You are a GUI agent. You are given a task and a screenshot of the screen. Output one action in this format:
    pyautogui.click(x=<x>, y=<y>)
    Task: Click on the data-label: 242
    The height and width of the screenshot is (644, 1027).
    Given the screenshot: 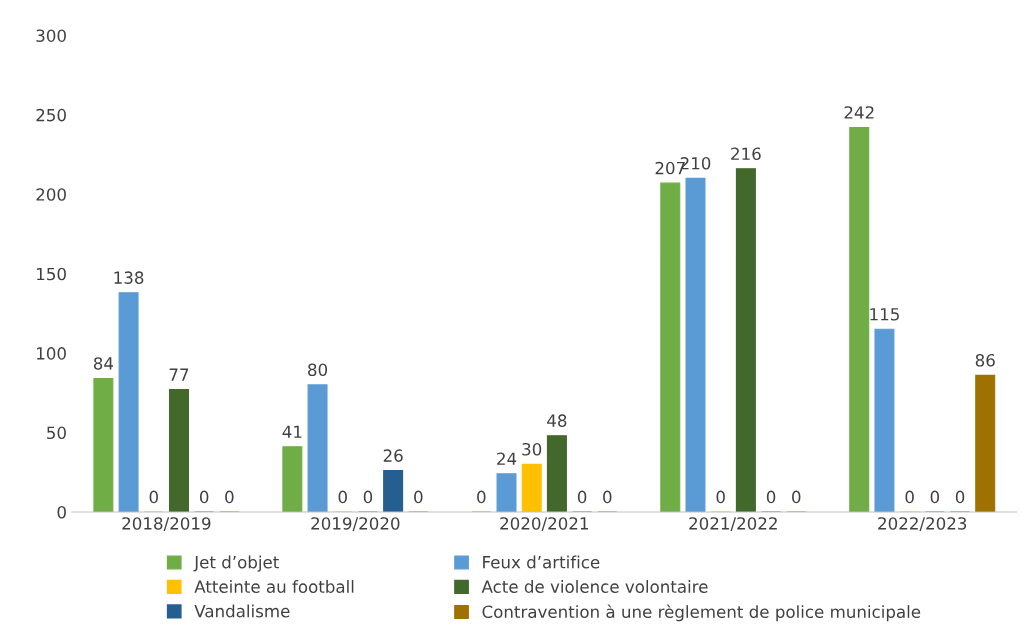 What is the action you would take?
    pyautogui.click(x=859, y=112)
    